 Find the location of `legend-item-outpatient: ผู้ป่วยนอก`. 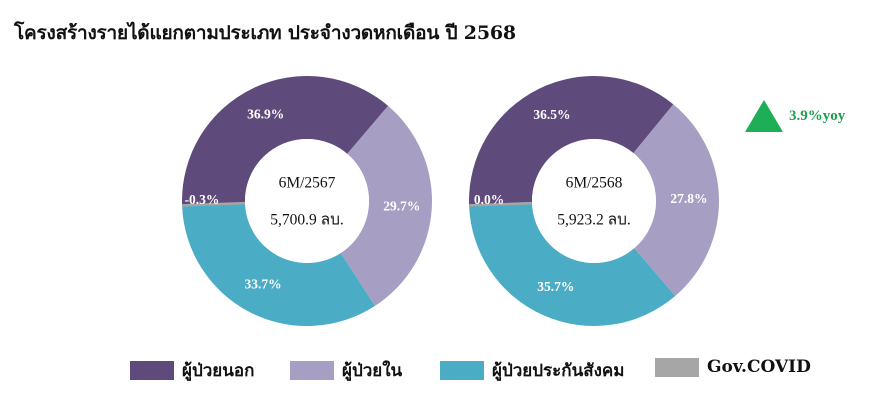

legend-item-outpatient: ผู้ป่วยนอก is located at coordinates (192, 370).